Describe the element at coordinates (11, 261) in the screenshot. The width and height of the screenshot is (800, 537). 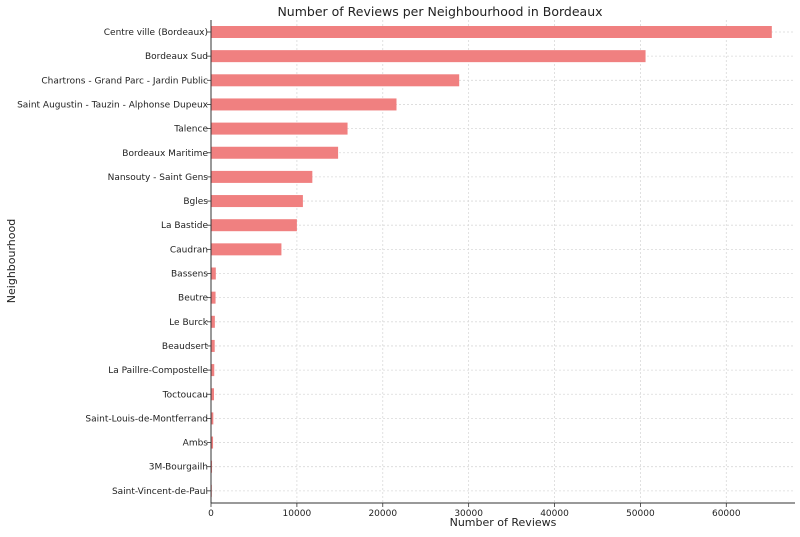
I see `y-axis-title: Neighbourhood` at that location.